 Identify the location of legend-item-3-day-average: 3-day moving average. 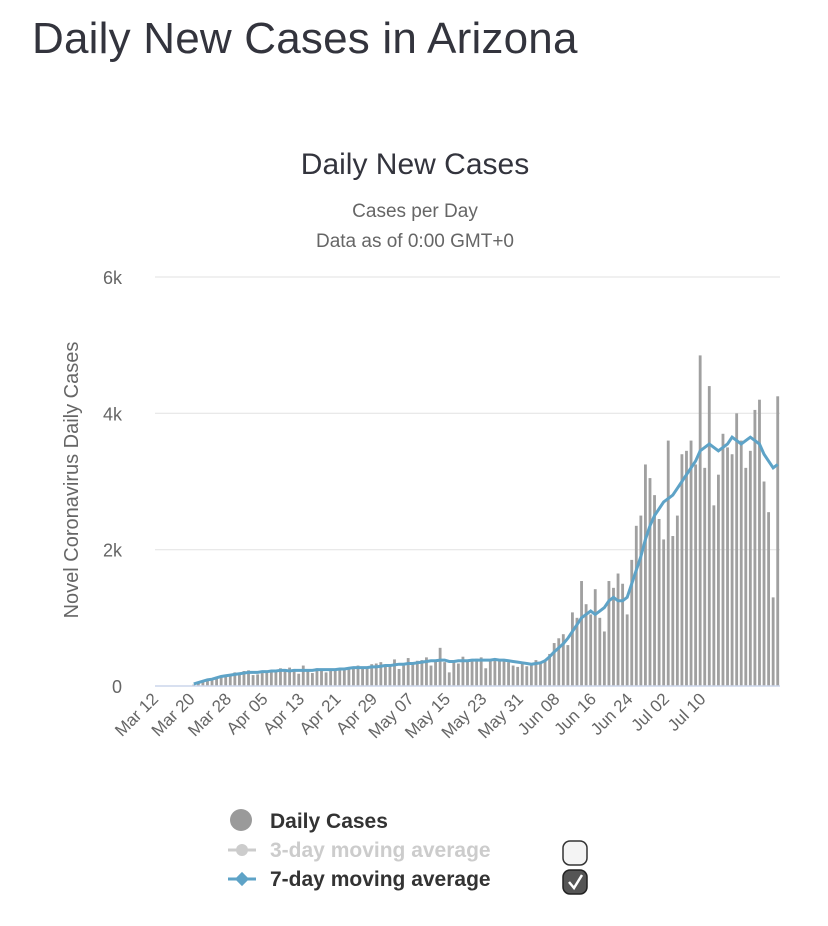
(408, 852).